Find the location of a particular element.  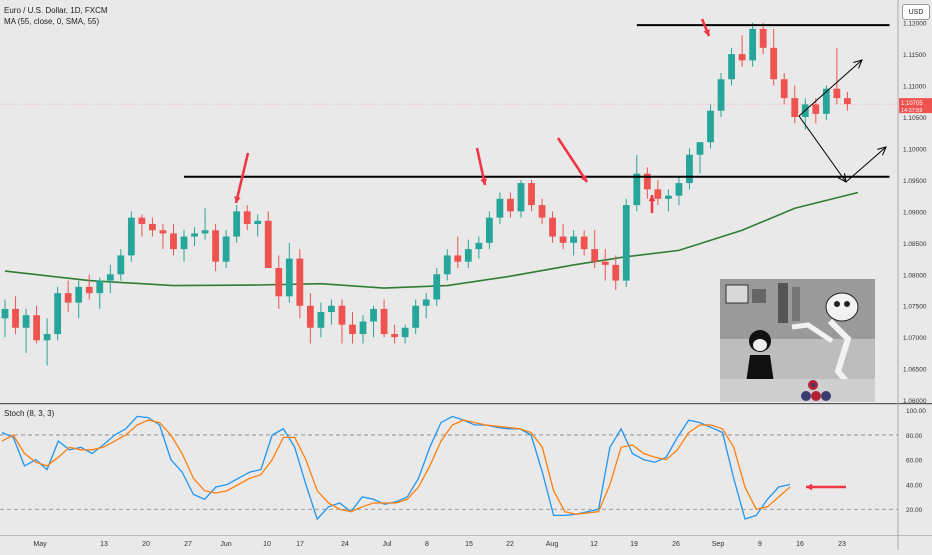

x-tick-label: 17 is located at coordinates (300, 544).